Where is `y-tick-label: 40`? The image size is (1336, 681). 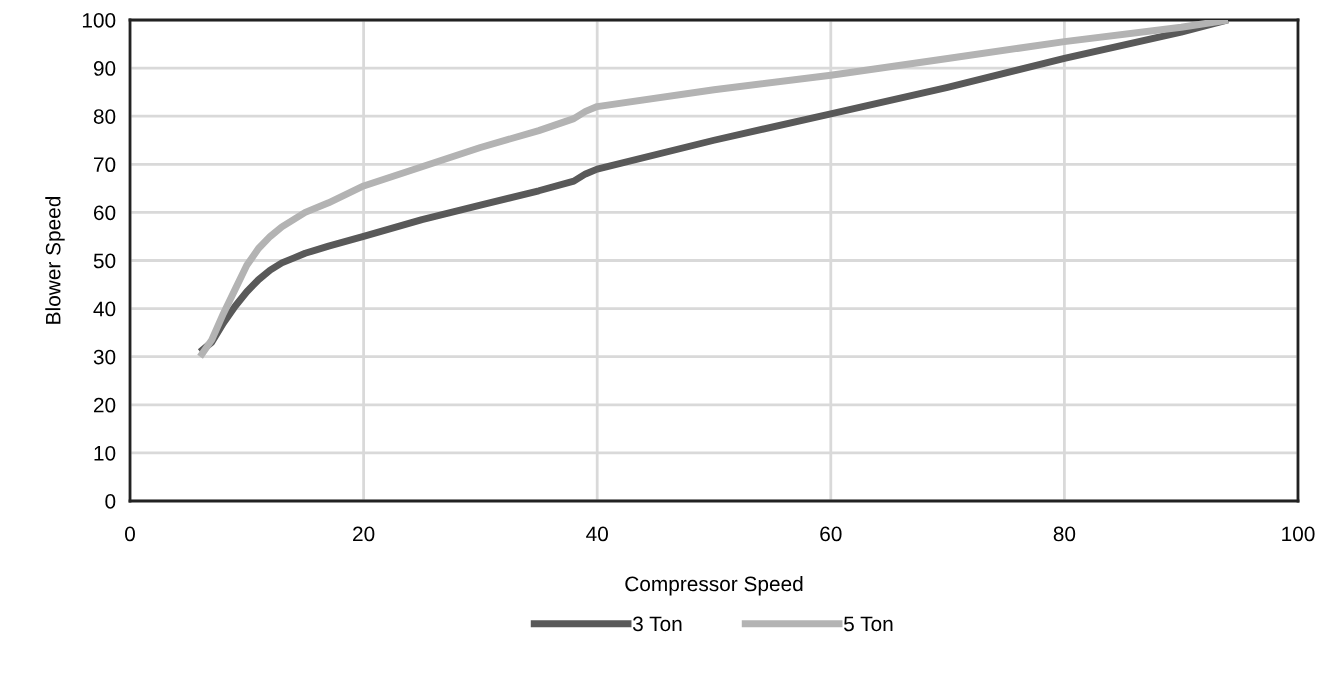 y-tick-label: 40 is located at coordinates (104, 309).